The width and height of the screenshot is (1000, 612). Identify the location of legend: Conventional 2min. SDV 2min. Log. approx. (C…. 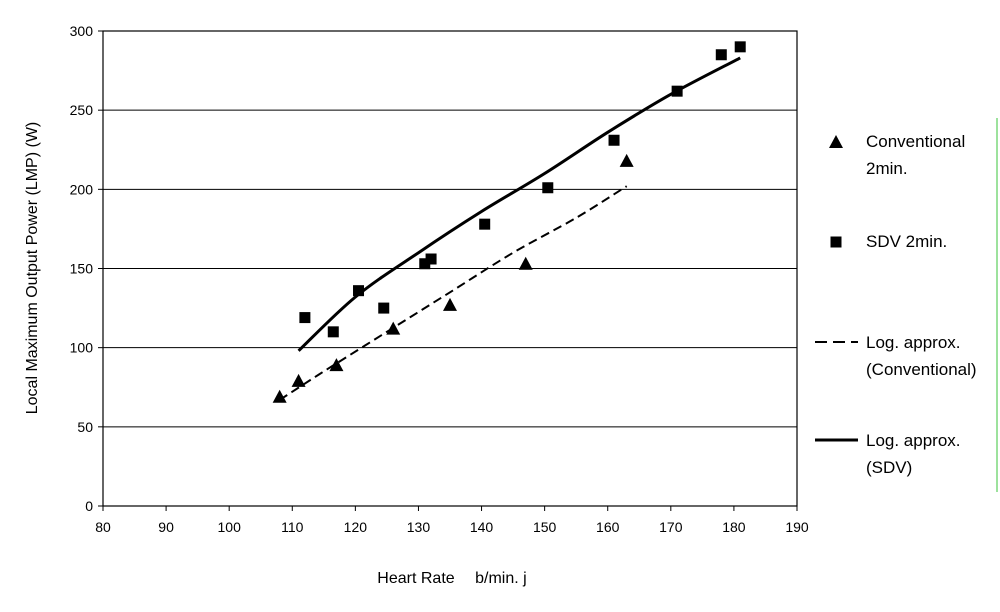
(906, 305).